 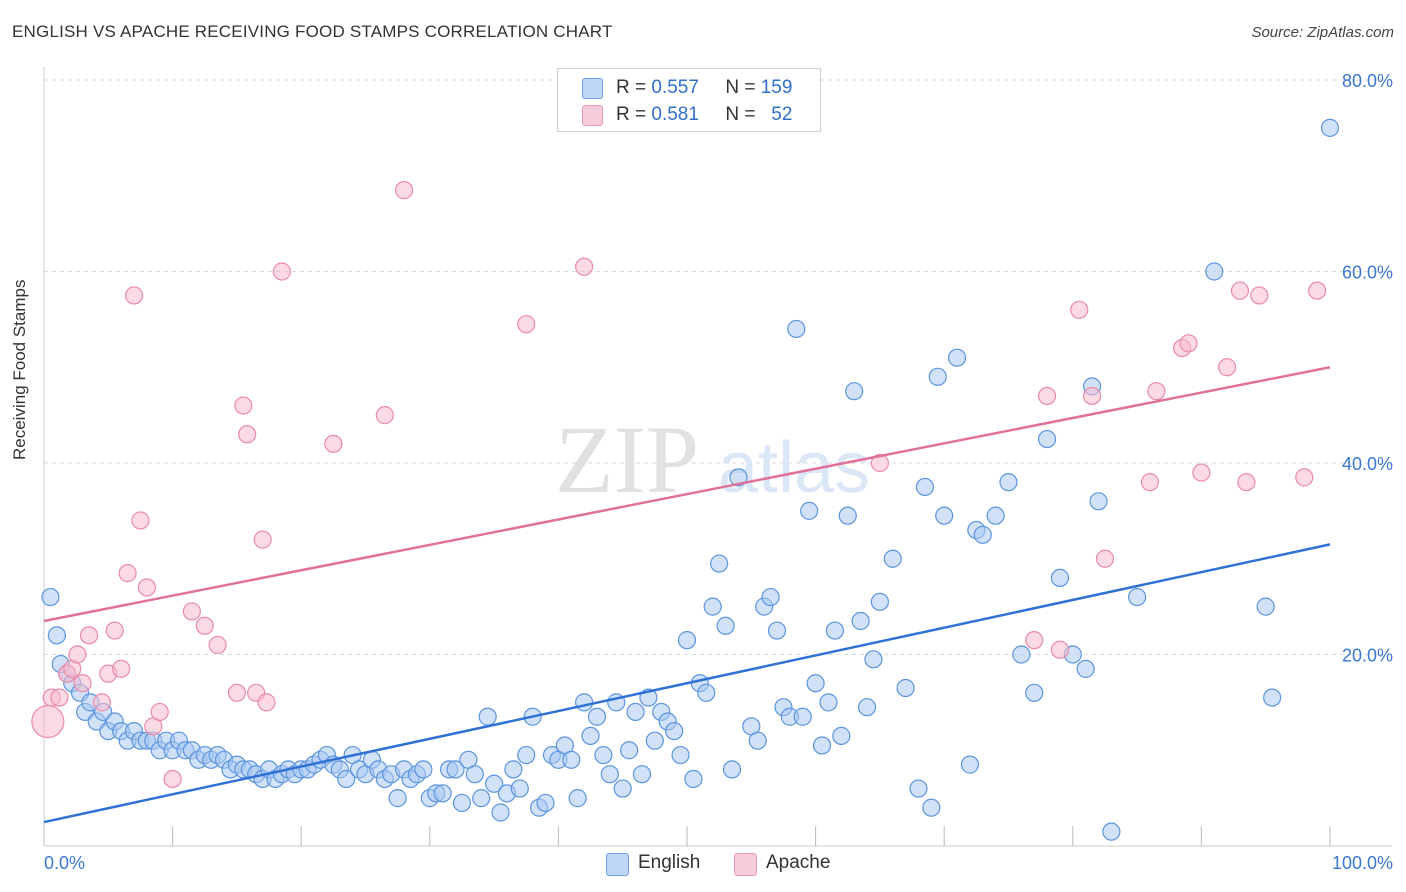 What do you see at coordinates (776, 87) in the screenshot?
I see `legend-english-n-value: 159` at bounding box center [776, 87].